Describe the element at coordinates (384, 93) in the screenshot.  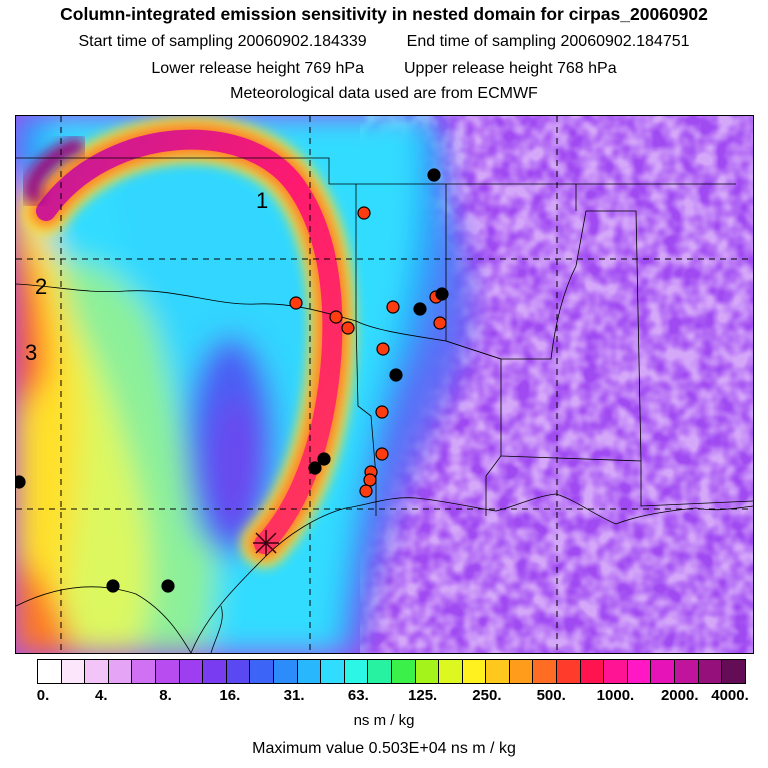
I see `met-data-label: Meteorological data used are from ECMWF` at that location.